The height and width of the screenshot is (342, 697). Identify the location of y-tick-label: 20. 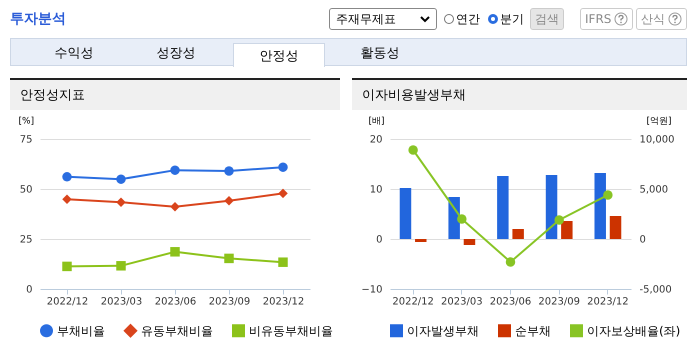
(376, 140).